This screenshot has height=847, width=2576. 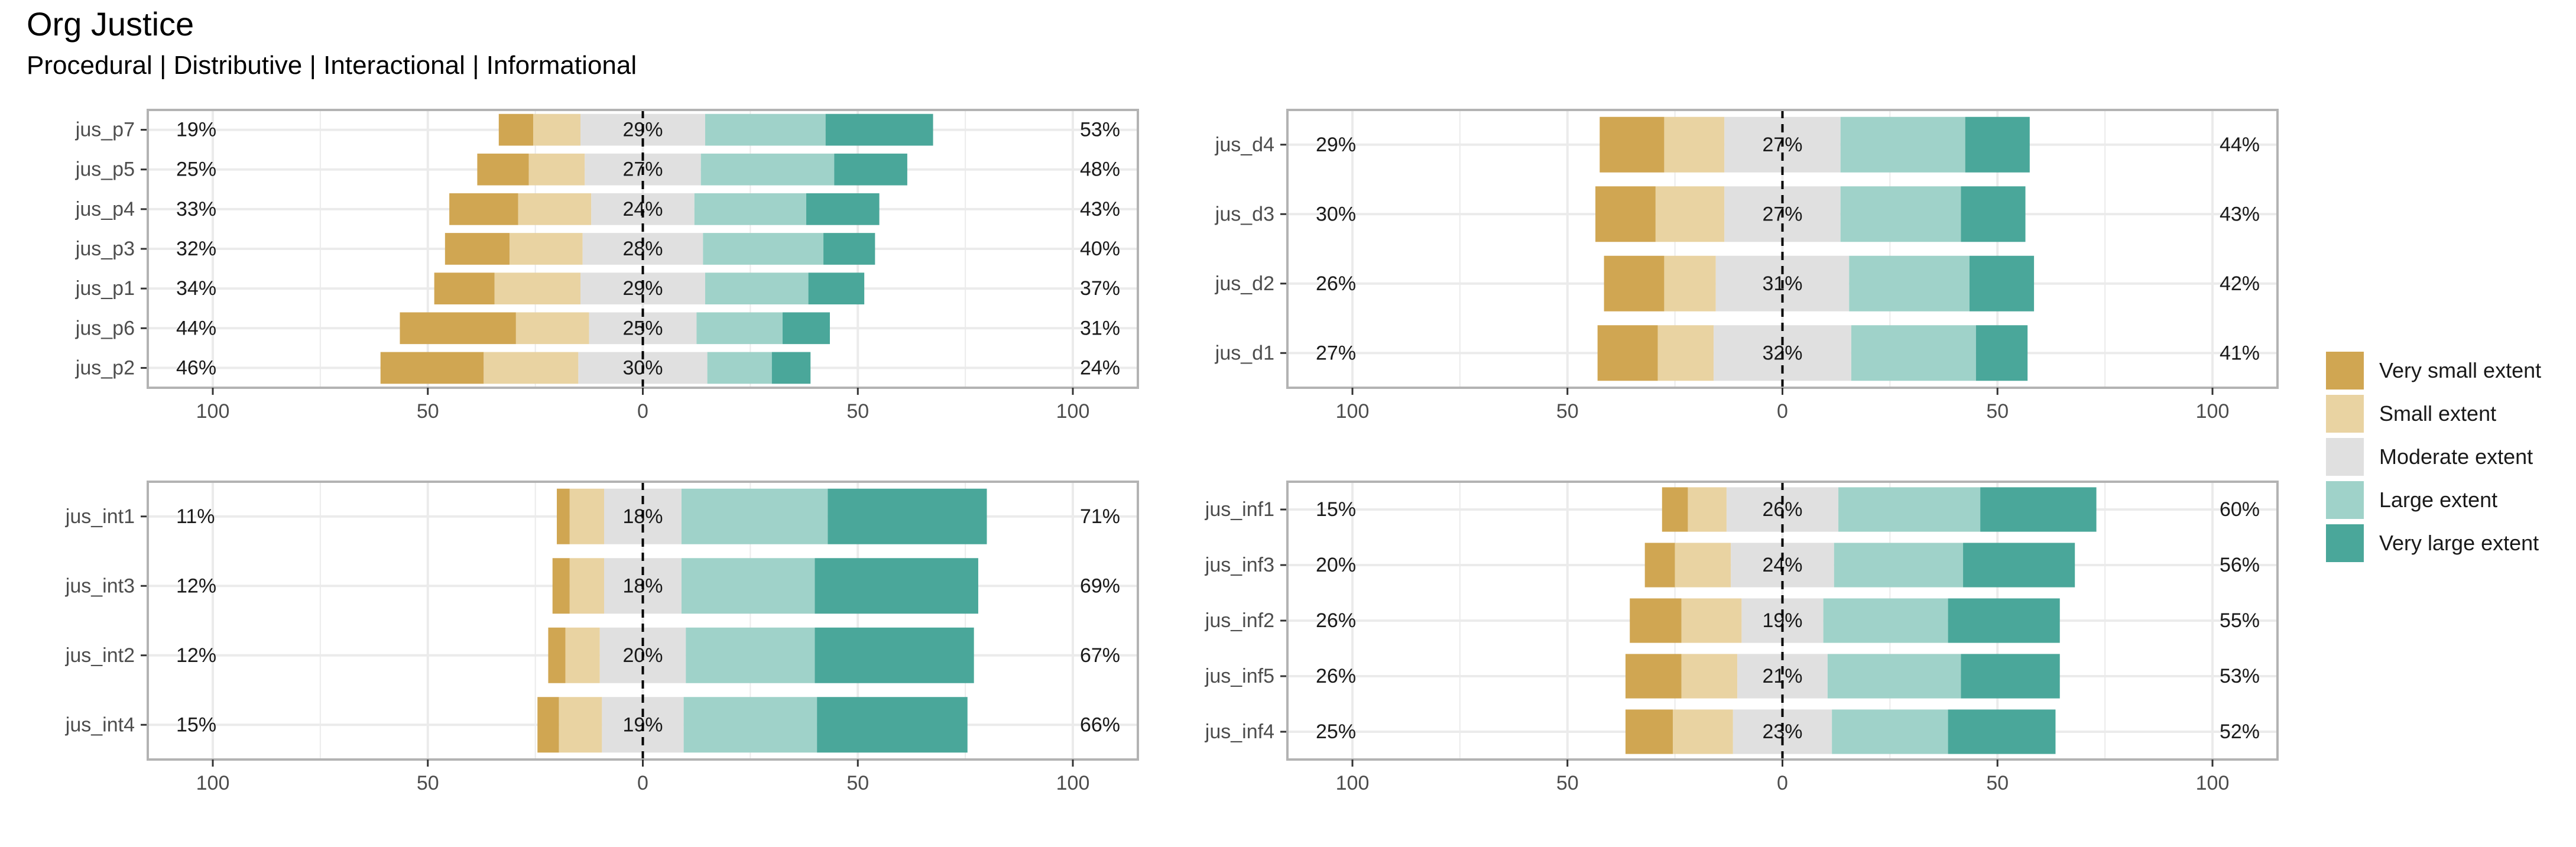 I want to click on right-percent-label: 44%, so click(x=2240, y=145).